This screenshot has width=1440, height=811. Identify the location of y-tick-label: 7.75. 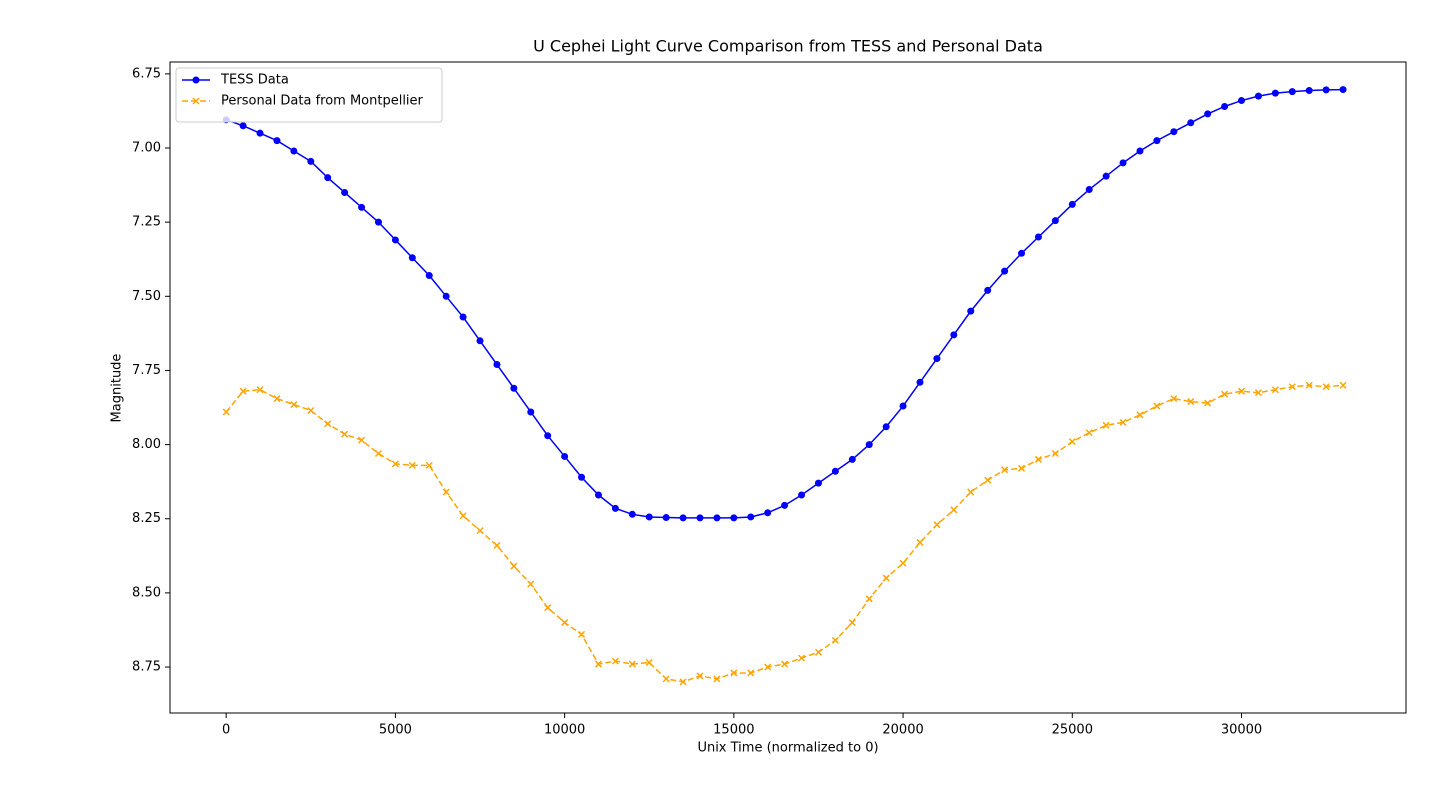
(146, 370).